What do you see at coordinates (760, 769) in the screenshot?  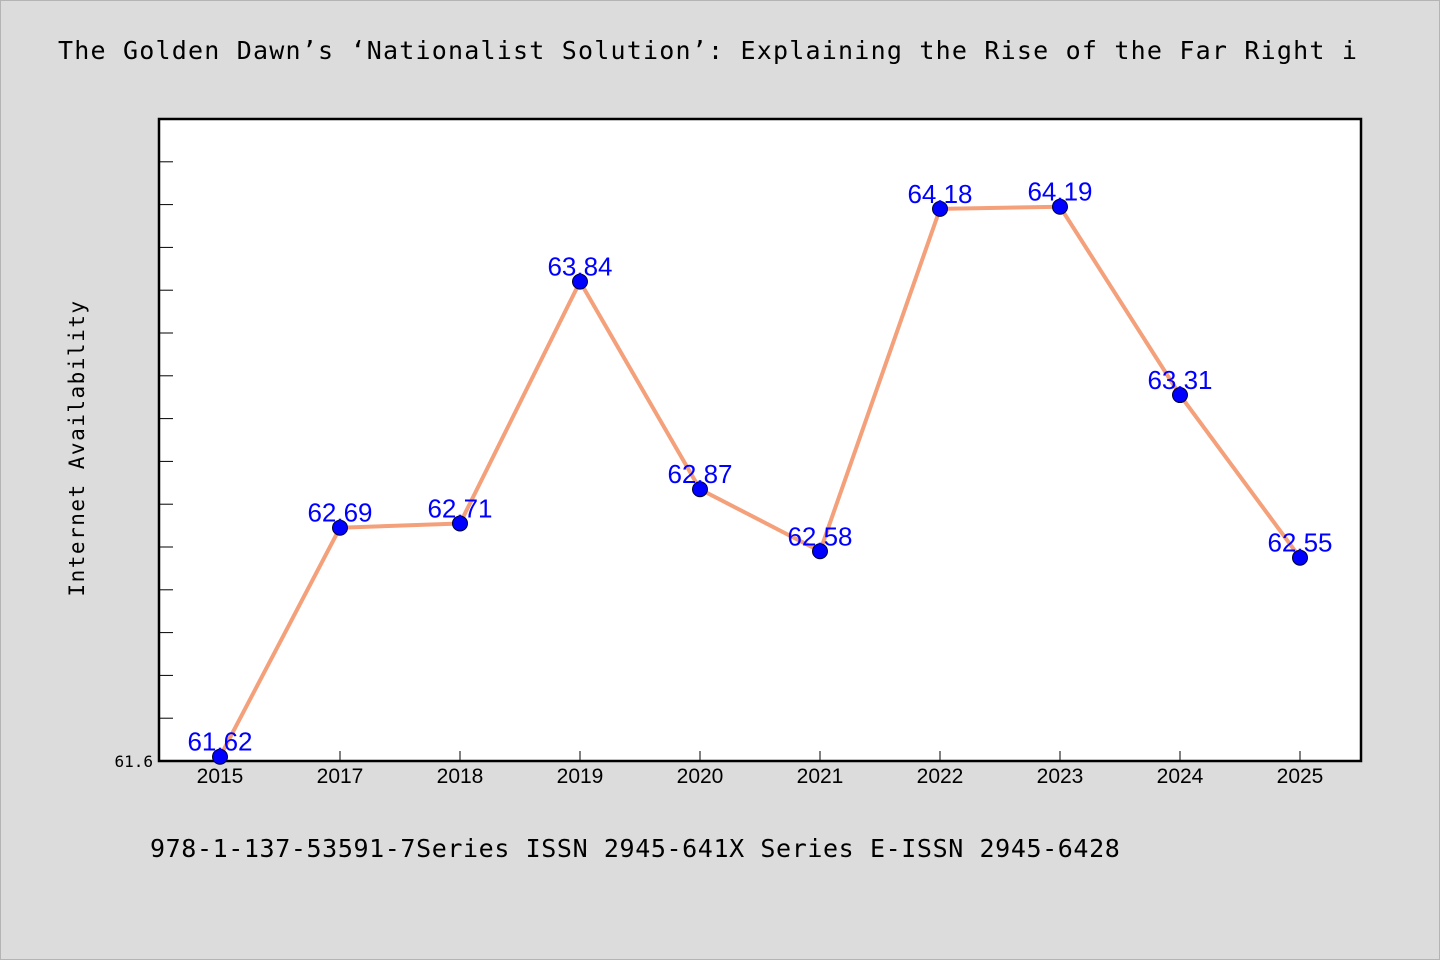 I see `x-axis-ticks: 2015 2017 2018 2019 2020 2021 2022 2023 2024 2025` at bounding box center [760, 769].